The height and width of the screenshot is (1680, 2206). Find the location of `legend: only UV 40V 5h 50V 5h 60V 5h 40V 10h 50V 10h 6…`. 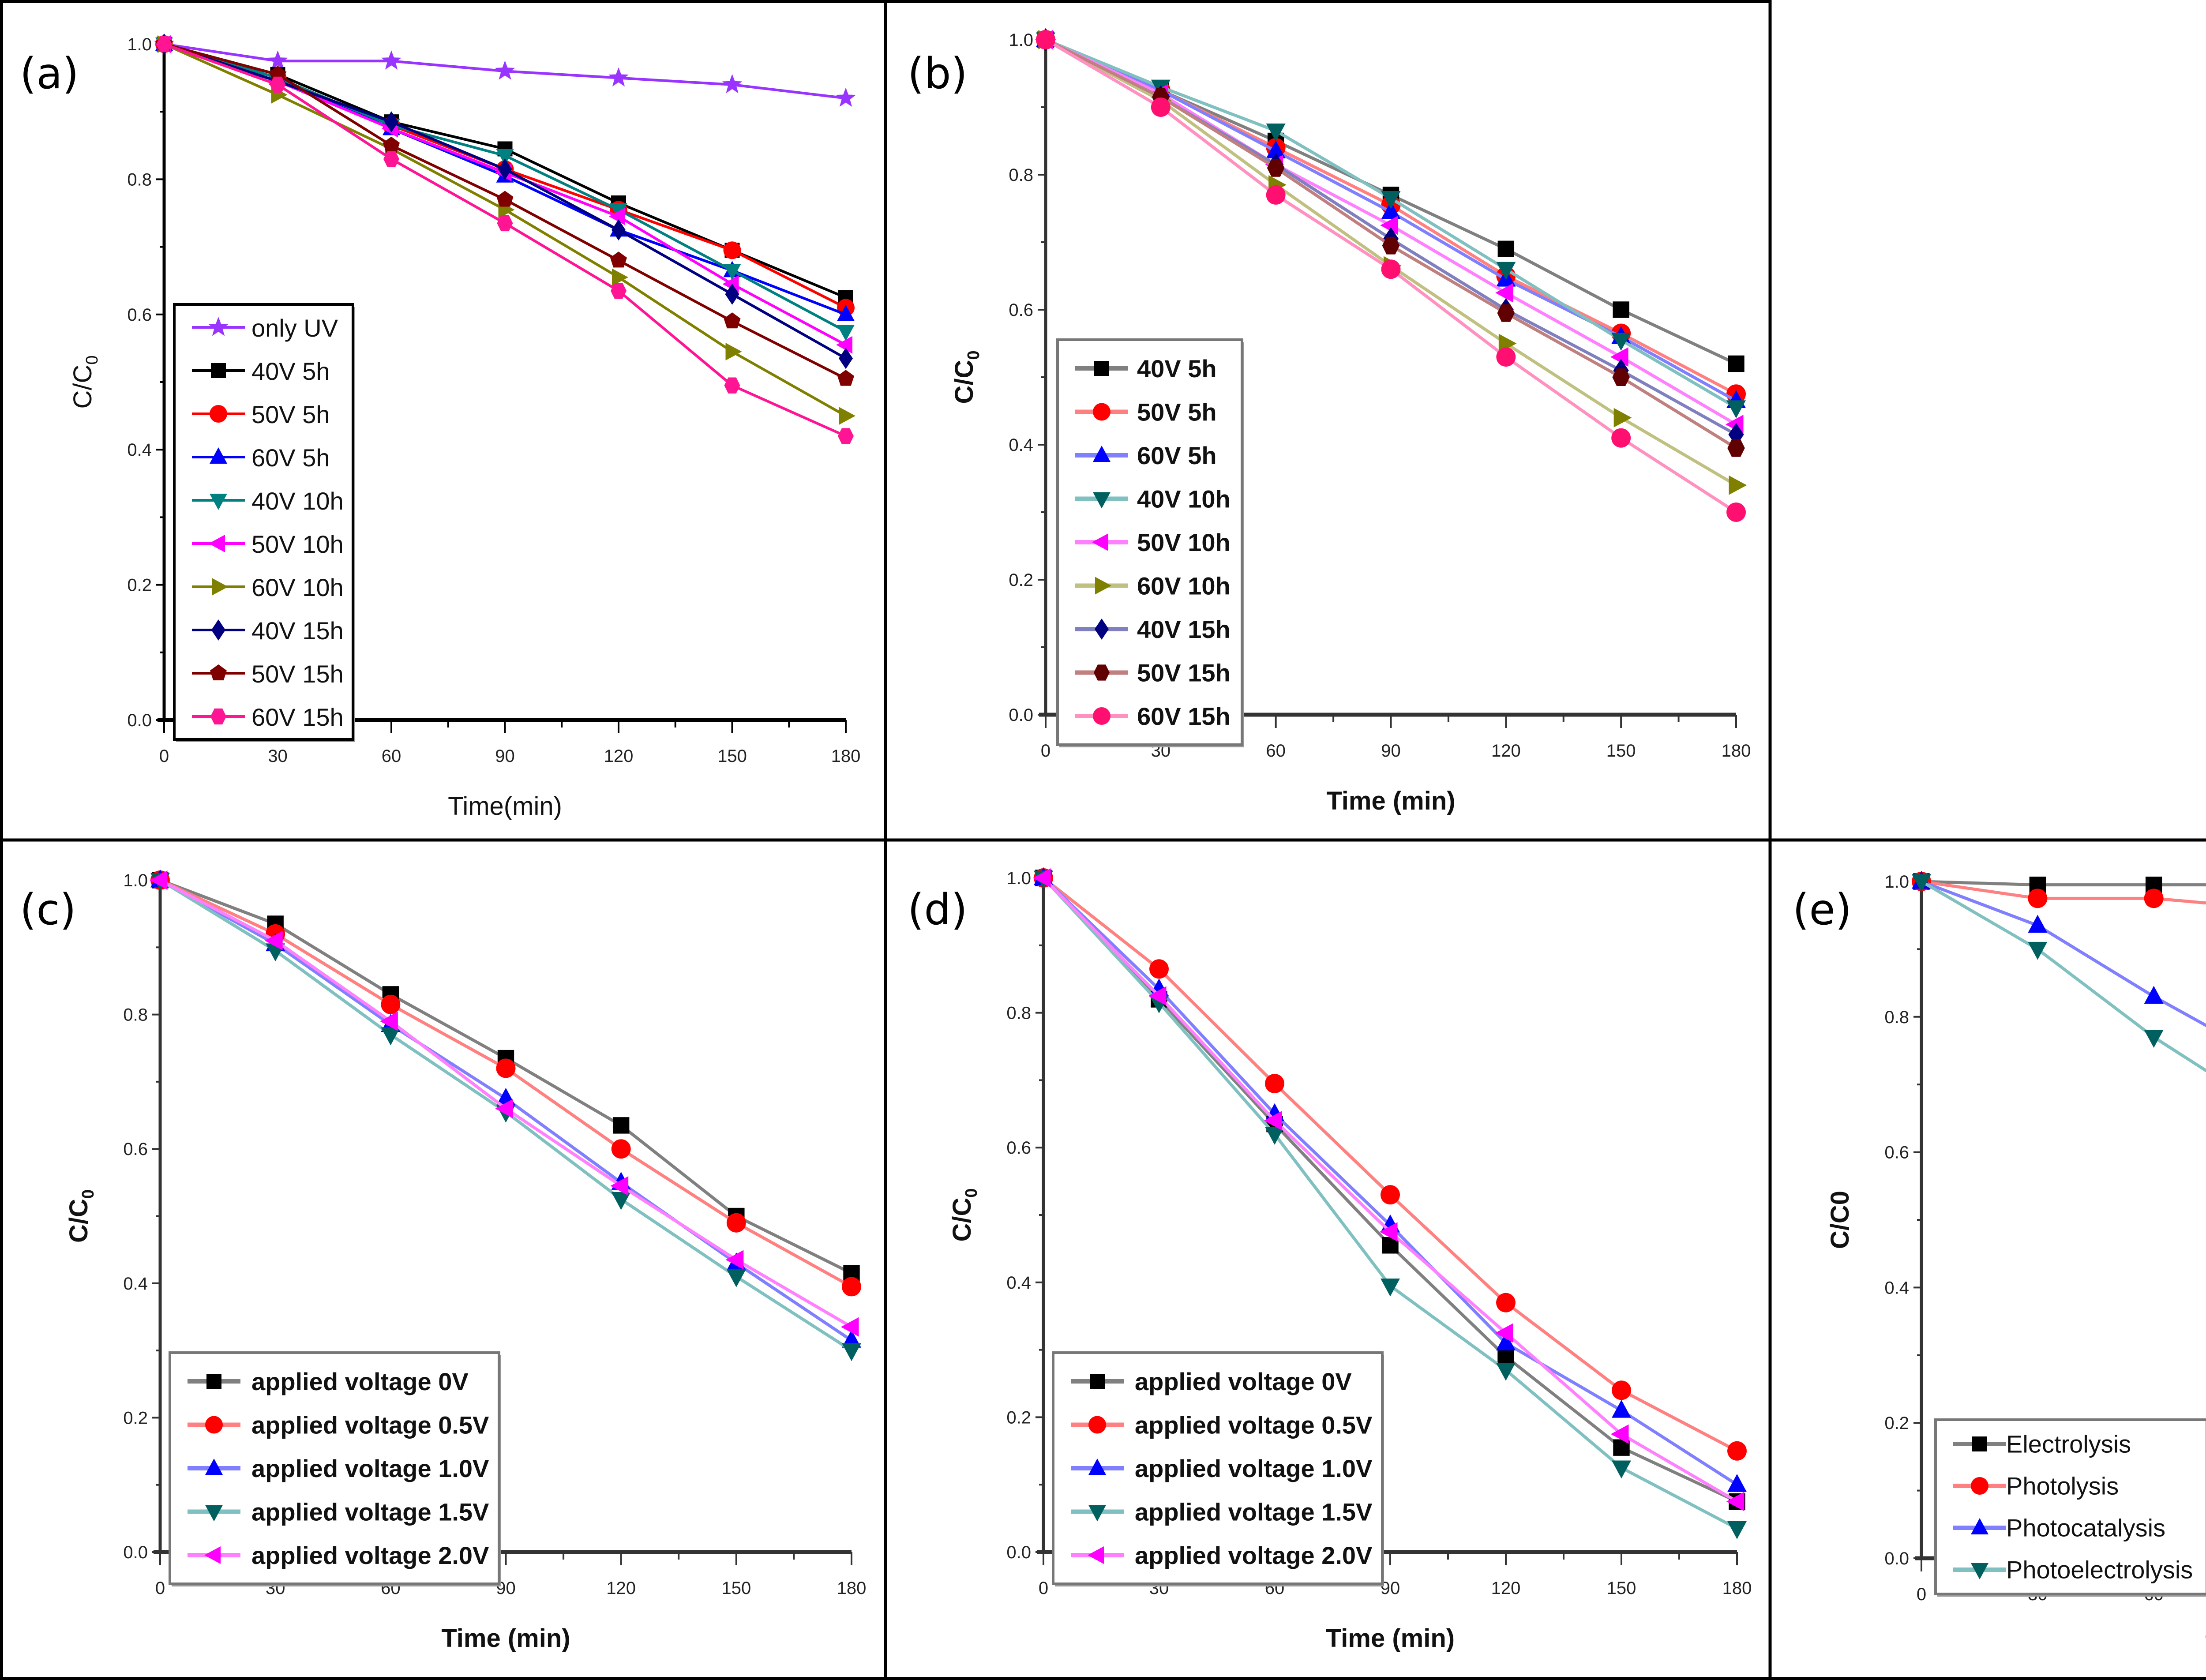

legend: only UV 40V 5h 50V 5h 60V 5h 40V 10h 50V 10h 6… is located at coordinates (264, 522).